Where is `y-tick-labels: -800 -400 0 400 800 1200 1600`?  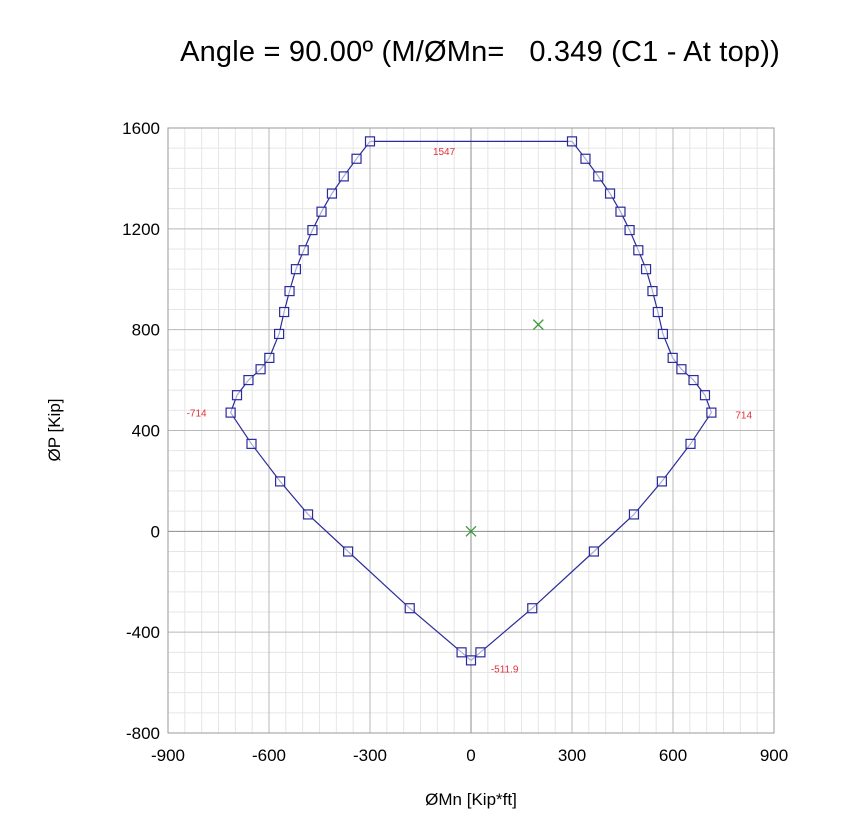
y-tick-labels: -800 -400 0 400 800 1200 1600 is located at coordinates (141, 431).